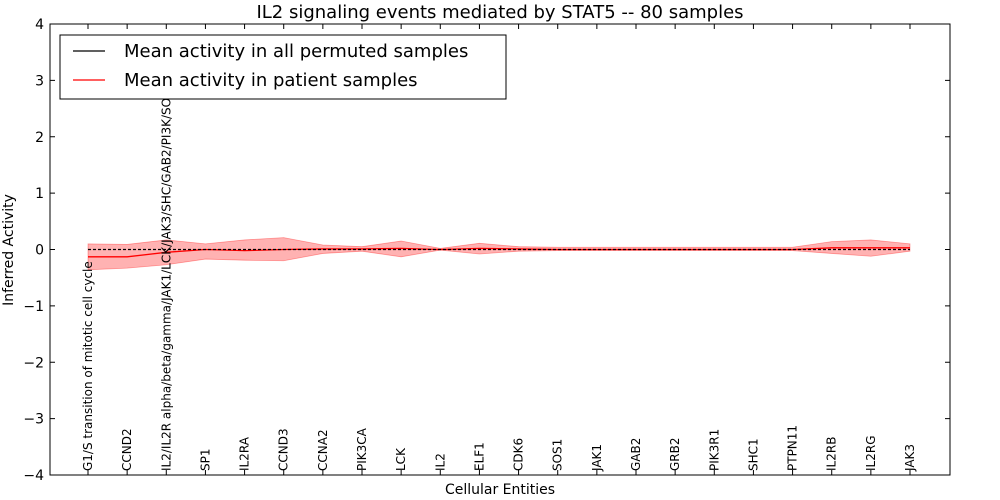  Describe the element at coordinates (296, 51) in the screenshot. I see `legend-label: Mean activity in all permuted samples` at that location.